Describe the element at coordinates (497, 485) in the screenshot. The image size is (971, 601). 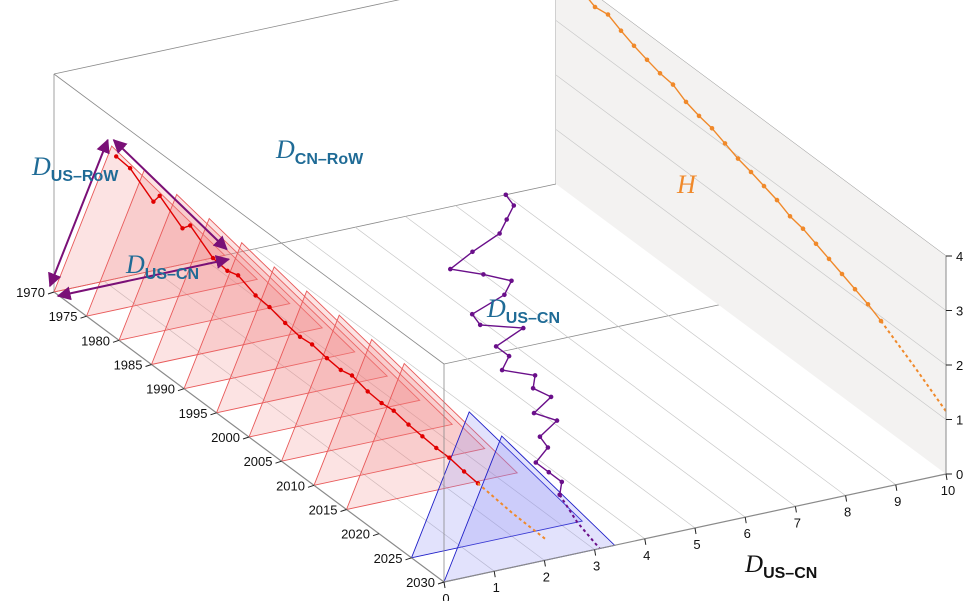
I see `triangle-projected` at that location.